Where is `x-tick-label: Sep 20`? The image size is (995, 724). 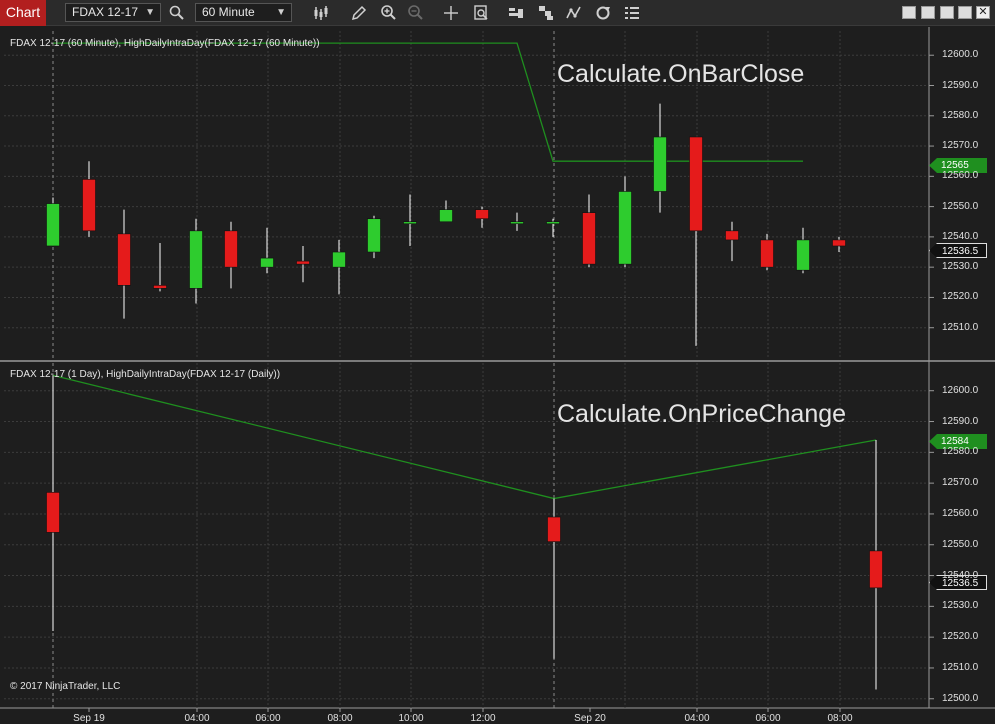
x-tick-label: Sep 20 is located at coordinates (590, 718).